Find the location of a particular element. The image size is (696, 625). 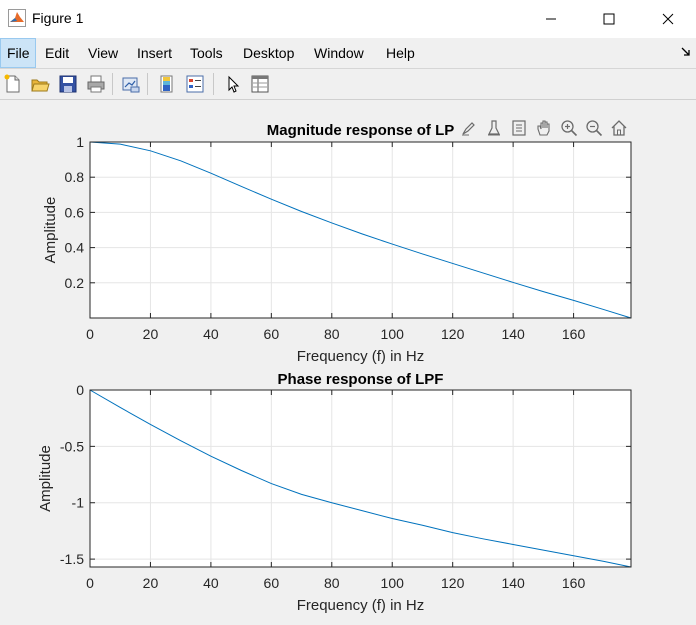

open-file-button is located at coordinates (40, 84).